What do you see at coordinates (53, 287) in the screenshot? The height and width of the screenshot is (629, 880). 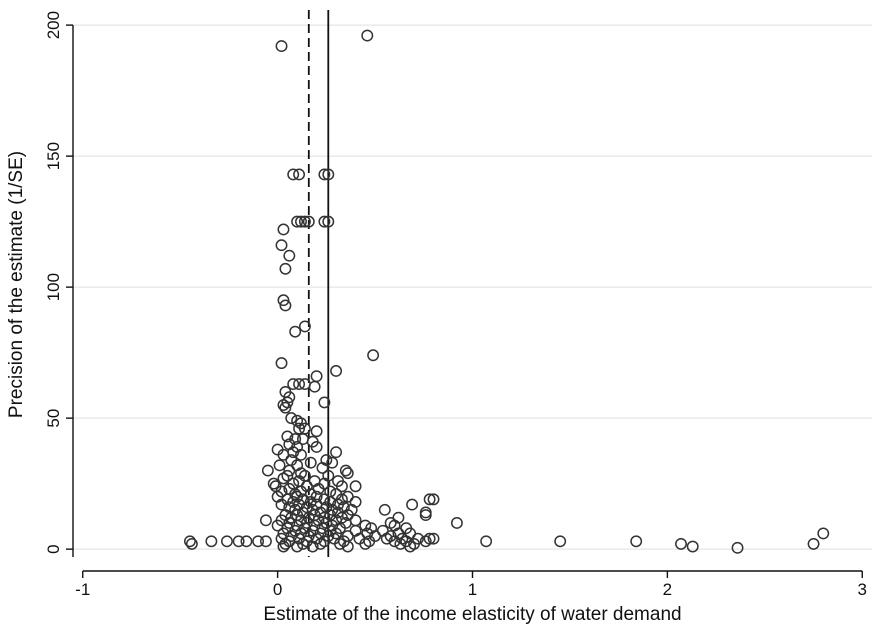 I see `y-tick-label: 100` at bounding box center [53, 287].